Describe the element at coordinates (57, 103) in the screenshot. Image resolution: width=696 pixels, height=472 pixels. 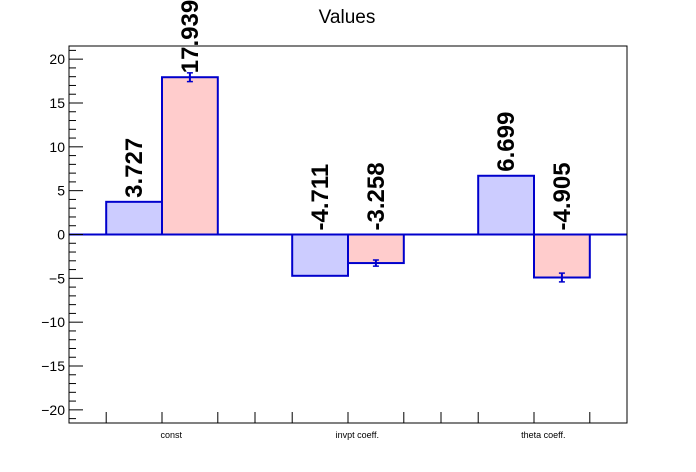
I see `y-tick-label: 15` at that location.